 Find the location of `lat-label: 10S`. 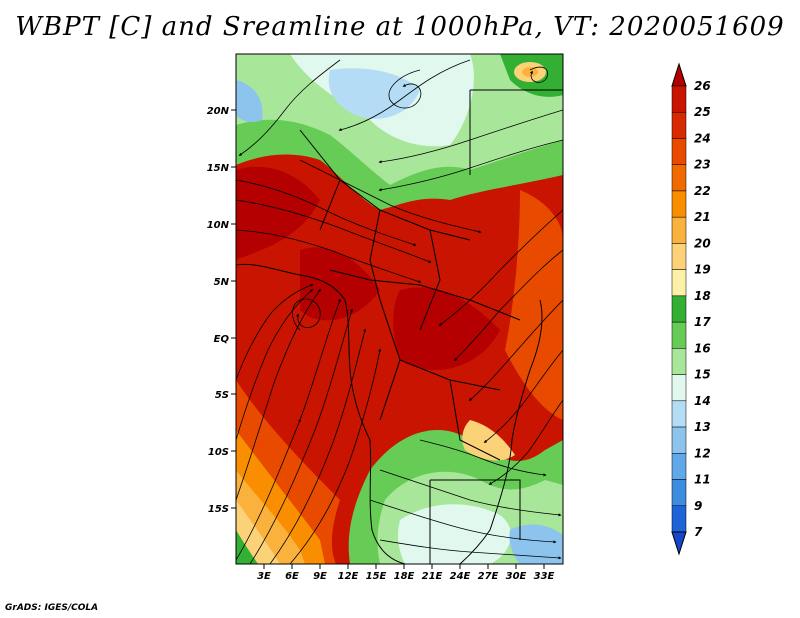

lat-label: 10S is located at coordinates (218, 452).